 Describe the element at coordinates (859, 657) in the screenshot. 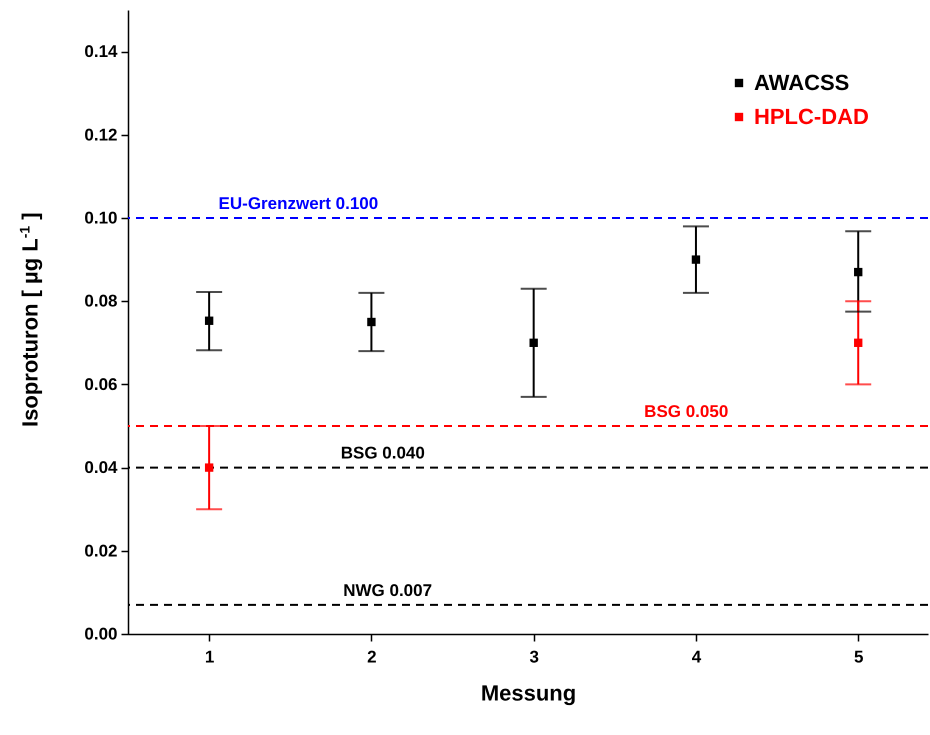

I see `x-tick-label: 5` at that location.